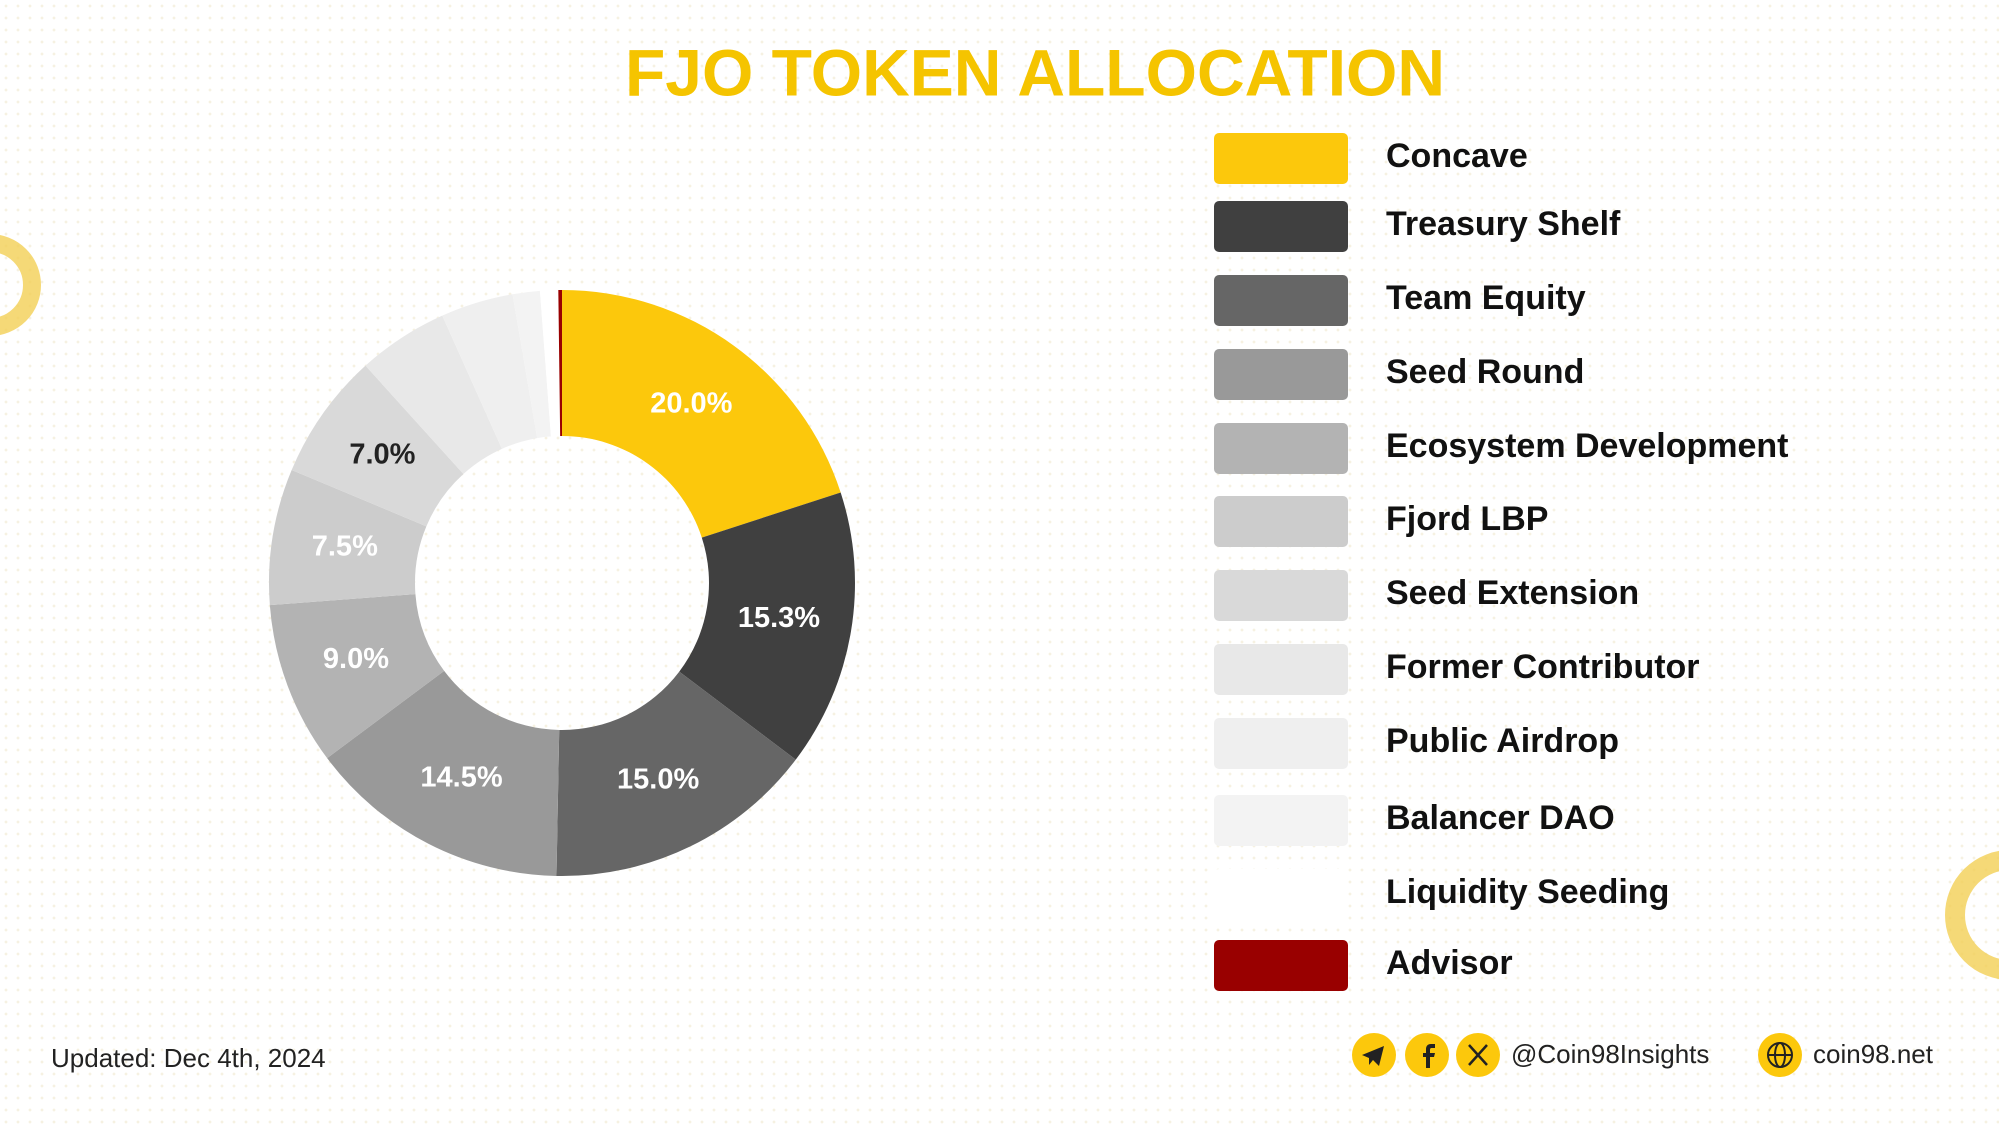  Describe the element at coordinates (1500, 818) in the screenshot. I see `legend-label: Balancer DAO` at that location.